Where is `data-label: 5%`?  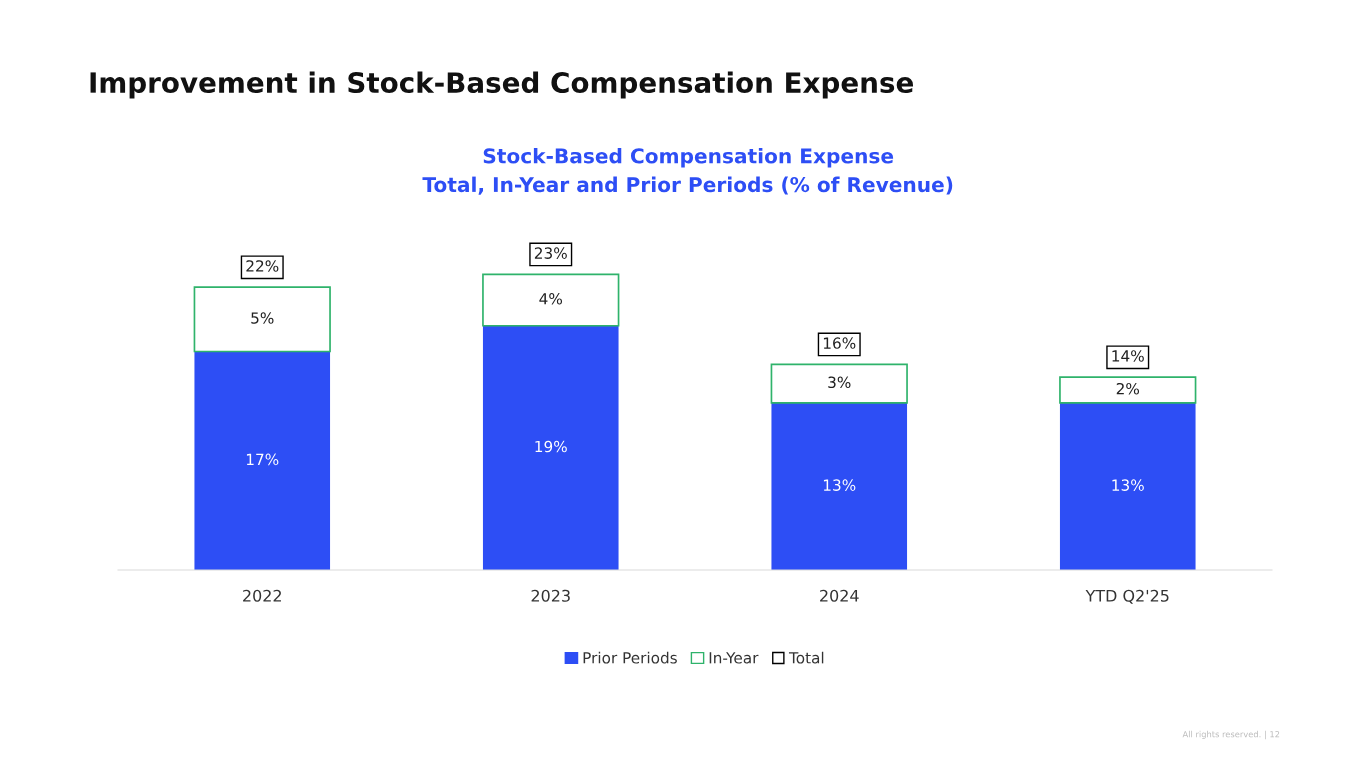 data-label: 5% is located at coordinates (262, 318).